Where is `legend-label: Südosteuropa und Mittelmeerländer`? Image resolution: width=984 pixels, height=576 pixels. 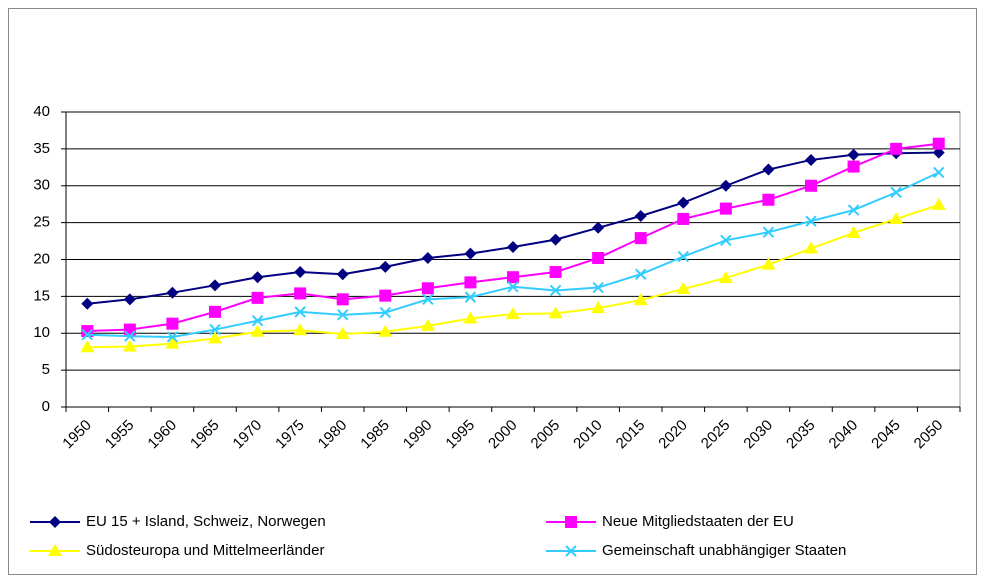
legend-label: Südosteuropa und Mittelmeerländer is located at coordinates (205, 550).